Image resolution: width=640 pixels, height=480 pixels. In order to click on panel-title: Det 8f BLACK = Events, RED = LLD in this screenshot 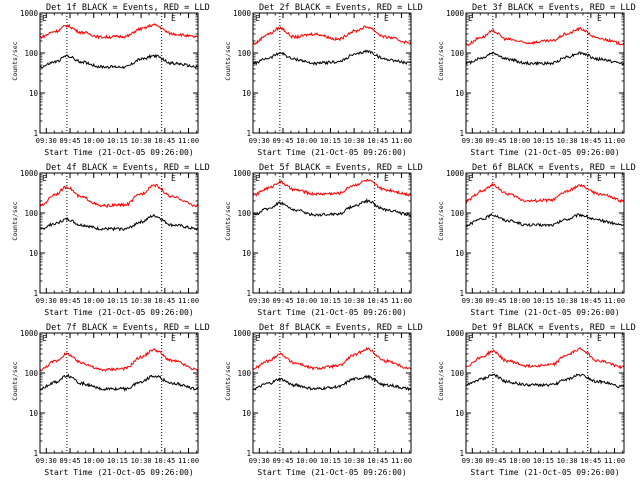, I will do `click(341, 328)`.